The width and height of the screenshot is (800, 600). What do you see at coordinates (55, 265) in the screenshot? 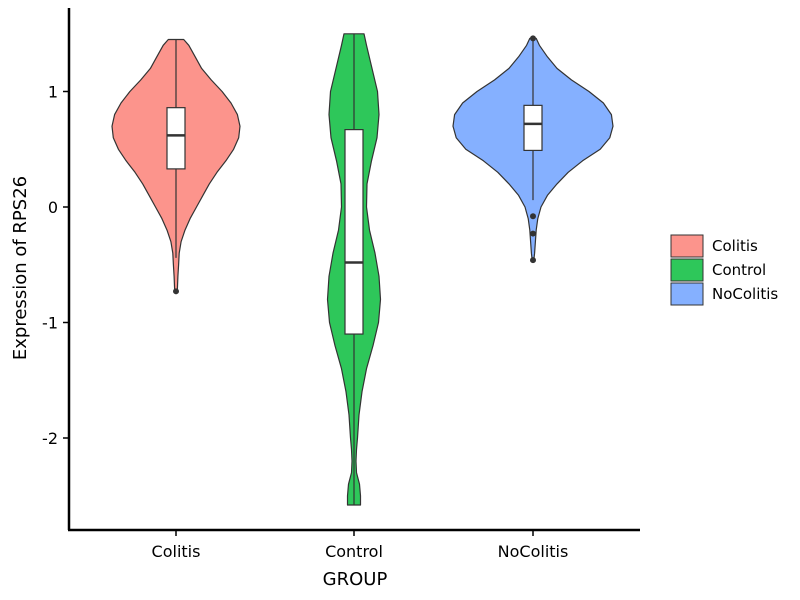
I see `y-ticks: 1 0 -1 -2` at bounding box center [55, 265].